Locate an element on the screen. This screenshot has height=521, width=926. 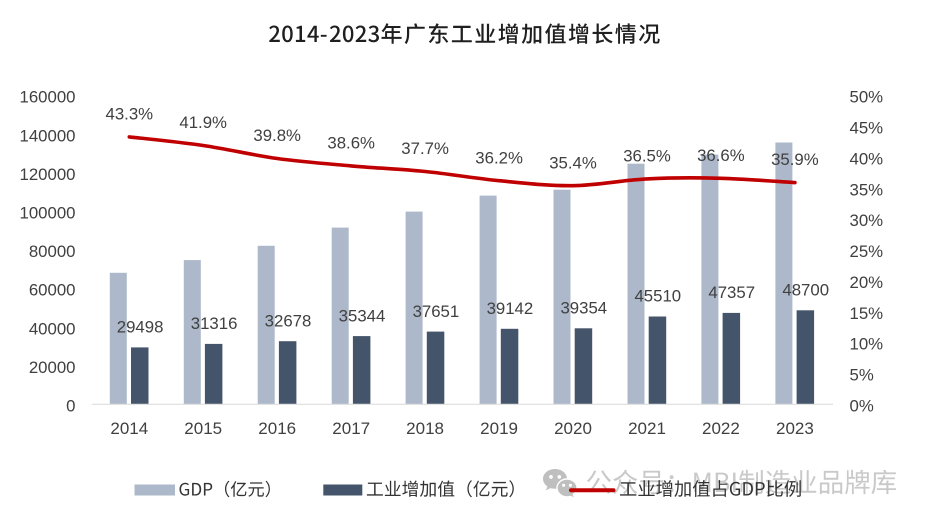
svg-text: 2023 is located at coordinates (795, 428).